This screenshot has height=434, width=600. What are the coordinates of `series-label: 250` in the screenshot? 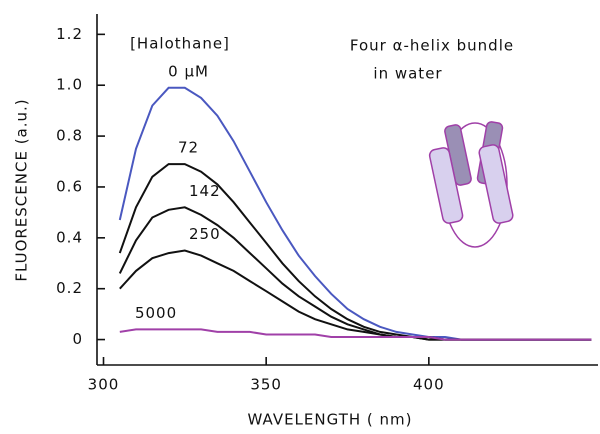 It's located at (205, 234).